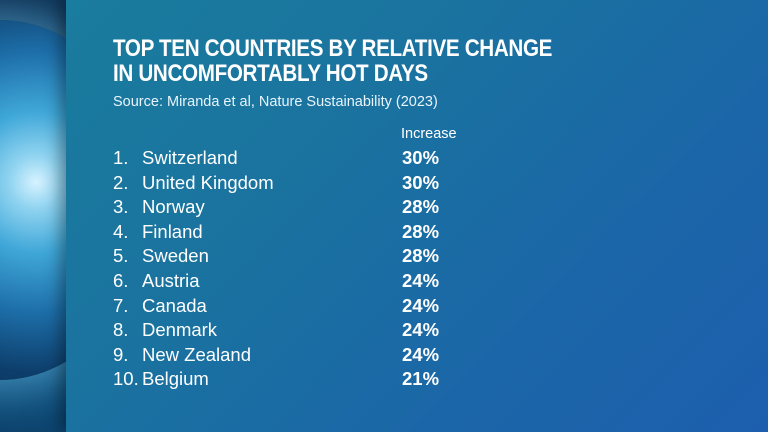 This screenshot has width=768, height=432. I want to click on table-row: 5. Sweden 28%, so click(323, 256).